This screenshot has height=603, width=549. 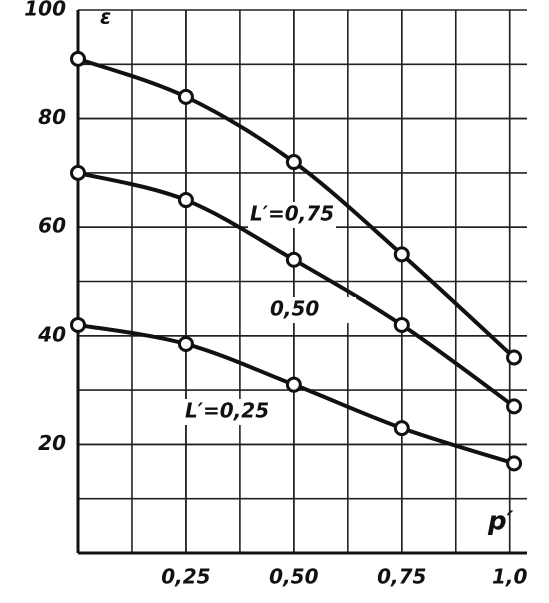 I want to click on series-label: L′=0,75, so click(x=292, y=214).